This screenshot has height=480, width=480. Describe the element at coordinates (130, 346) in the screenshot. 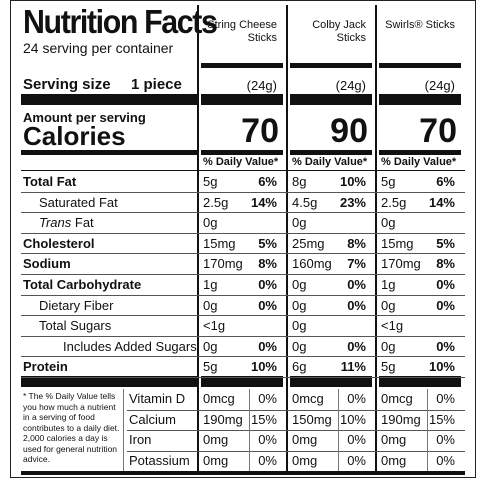

I see `nutrient-label: Includes Added Sugars` at that location.